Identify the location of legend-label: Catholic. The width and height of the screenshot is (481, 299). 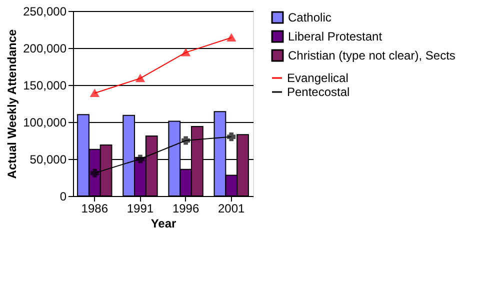
(310, 17).